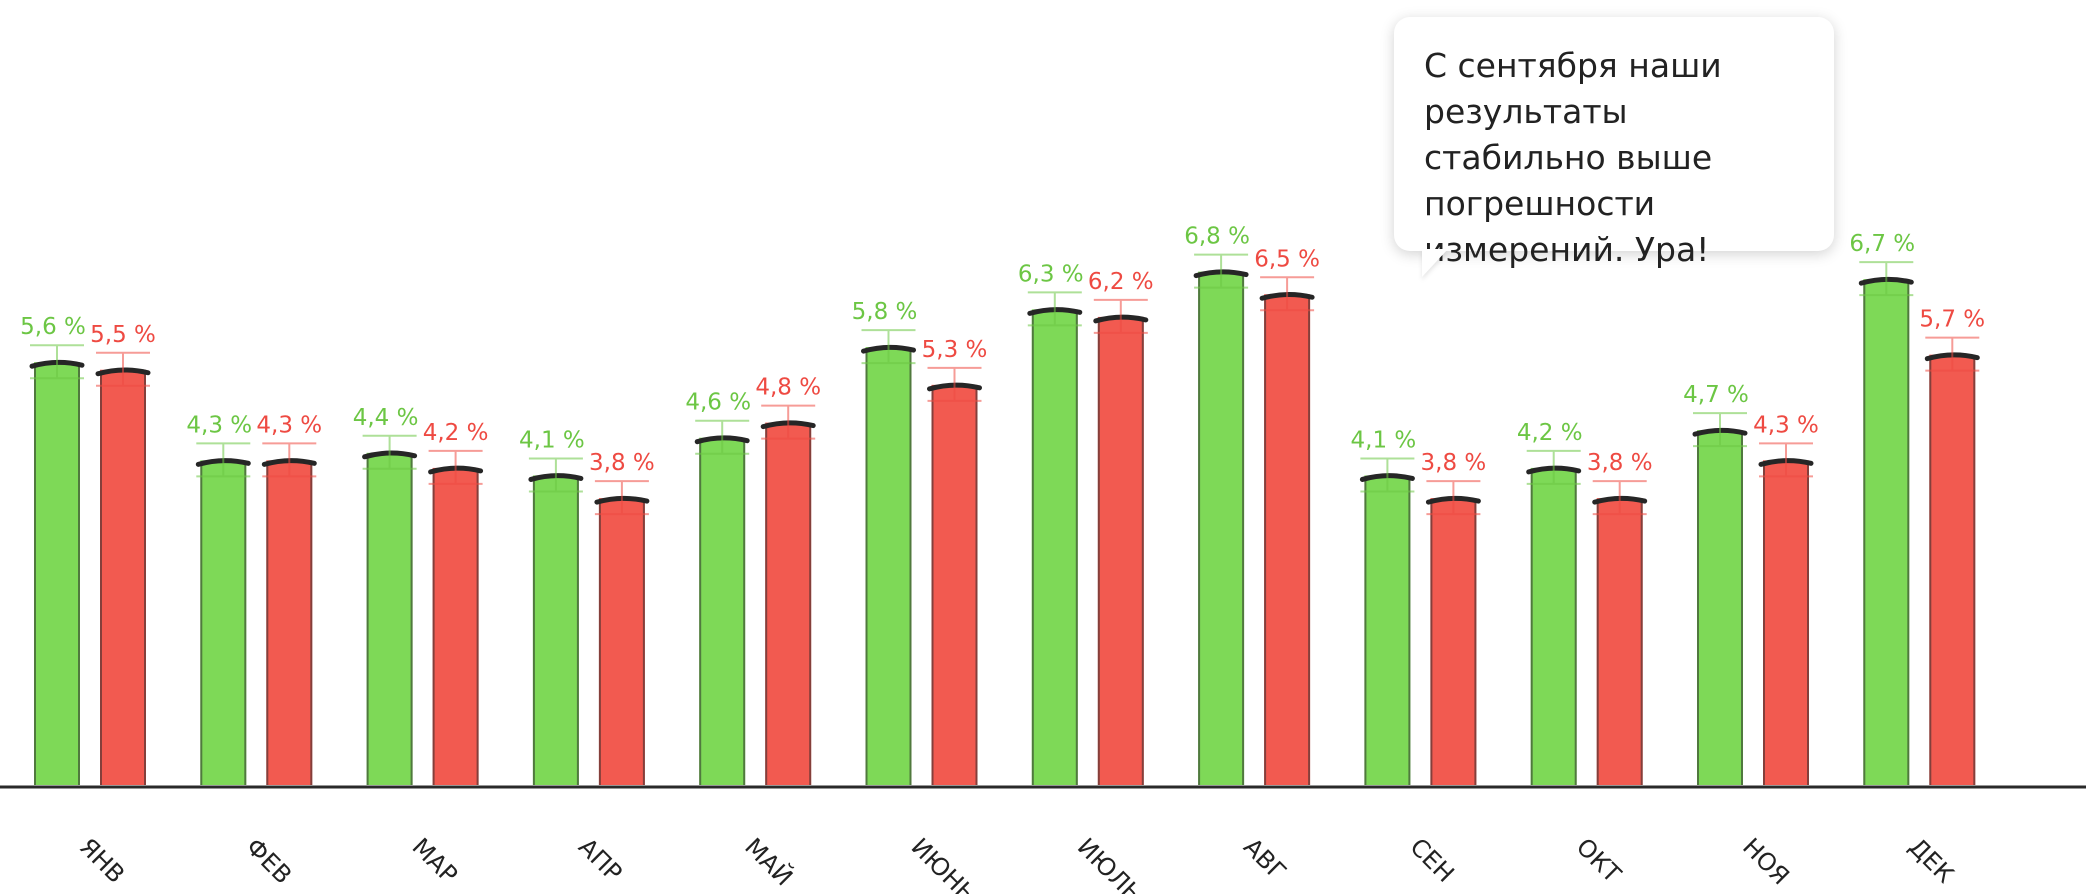  What do you see at coordinates (289, 425) in the screenshot?
I see `value-label-red-2: 4,3 %` at bounding box center [289, 425].